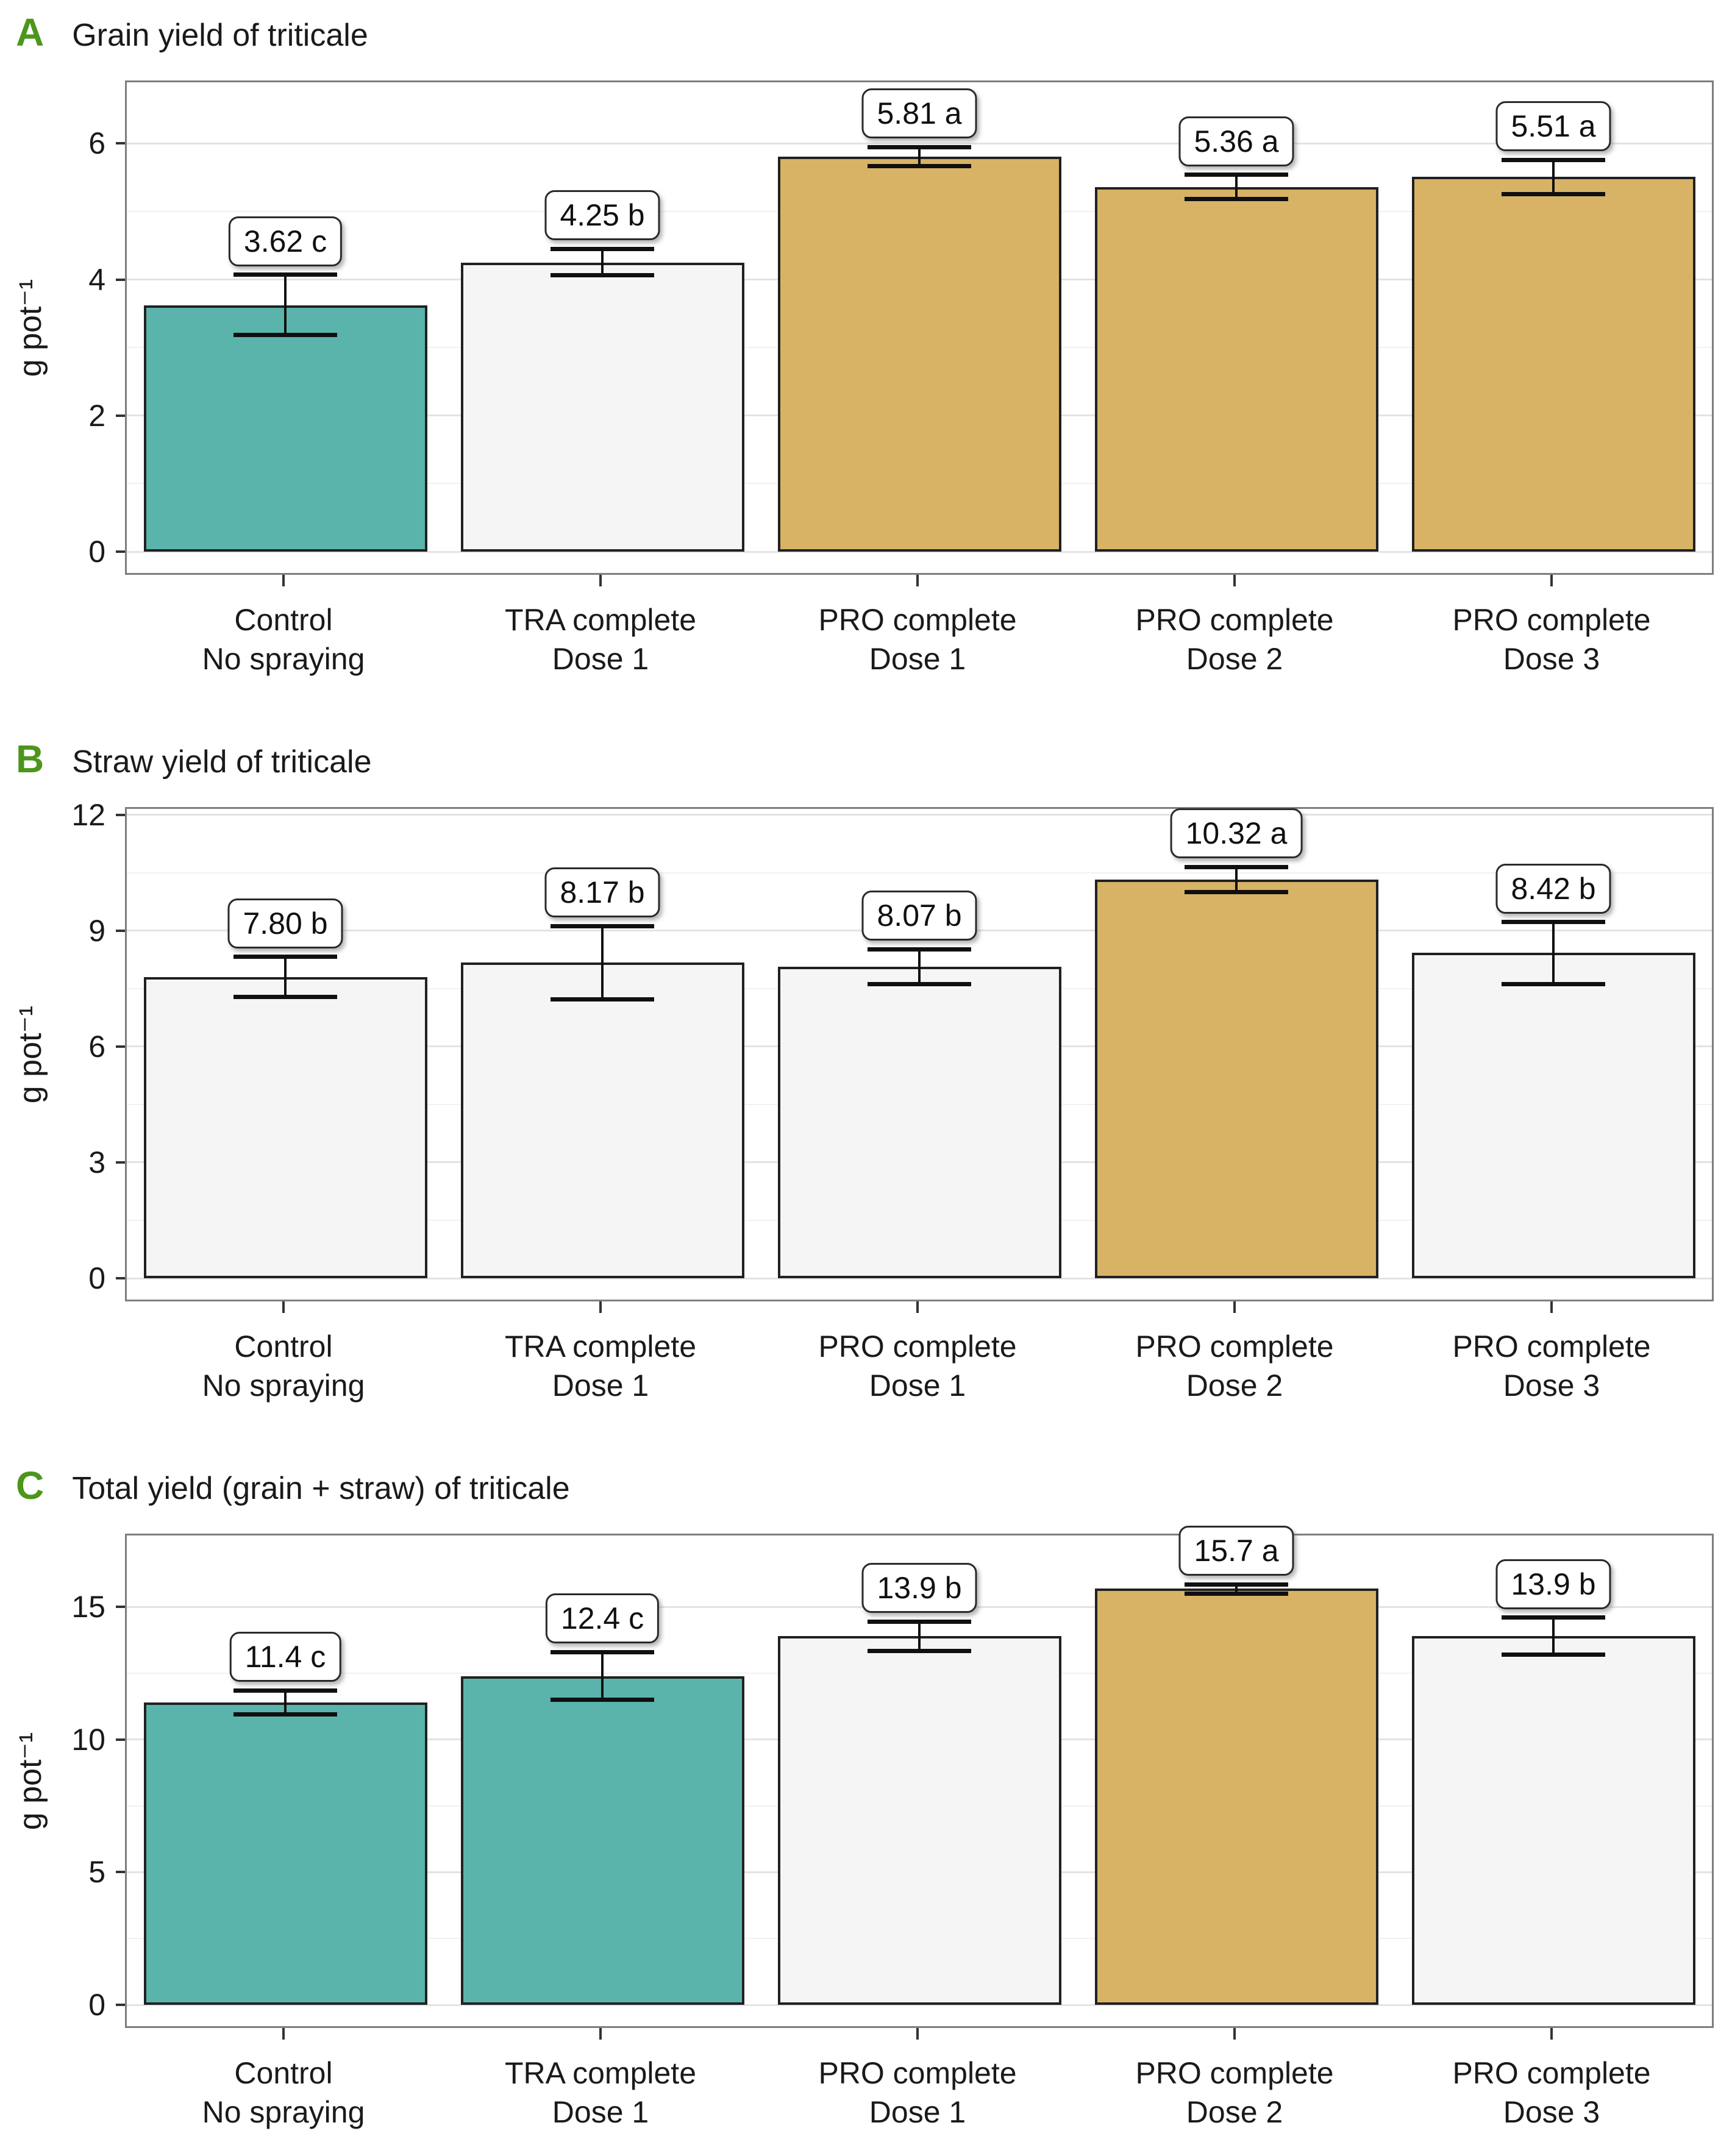 The height and width of the screenshot is (2156, 1732). Describe the element at coordinates (285, 1657) in the screenshot. I see `value-label: 11.4 c` at that location.